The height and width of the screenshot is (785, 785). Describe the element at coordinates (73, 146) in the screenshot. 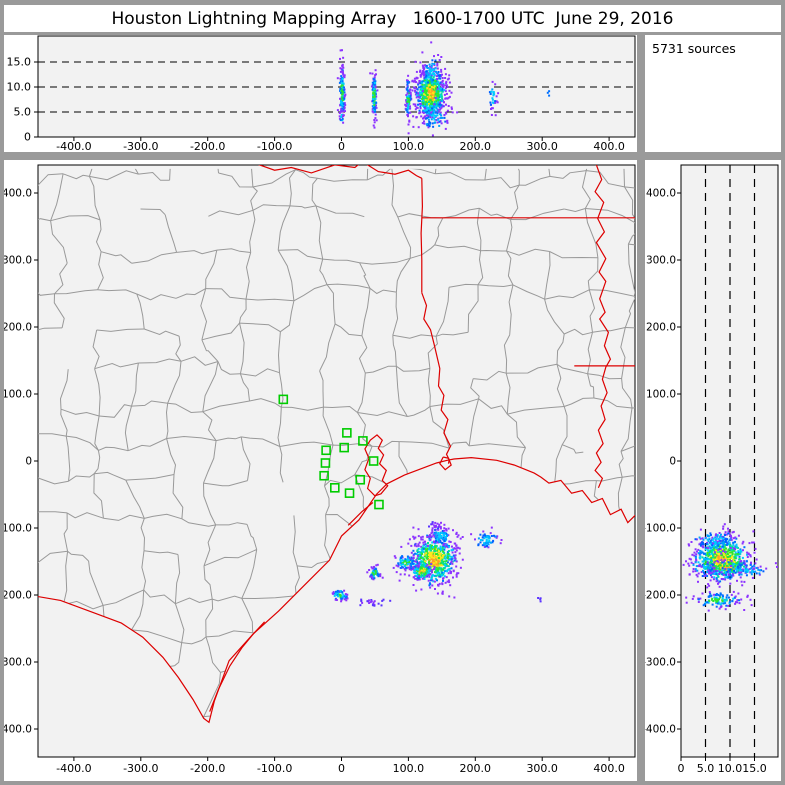

I see `axis-tick-label: -400.0` at that location.